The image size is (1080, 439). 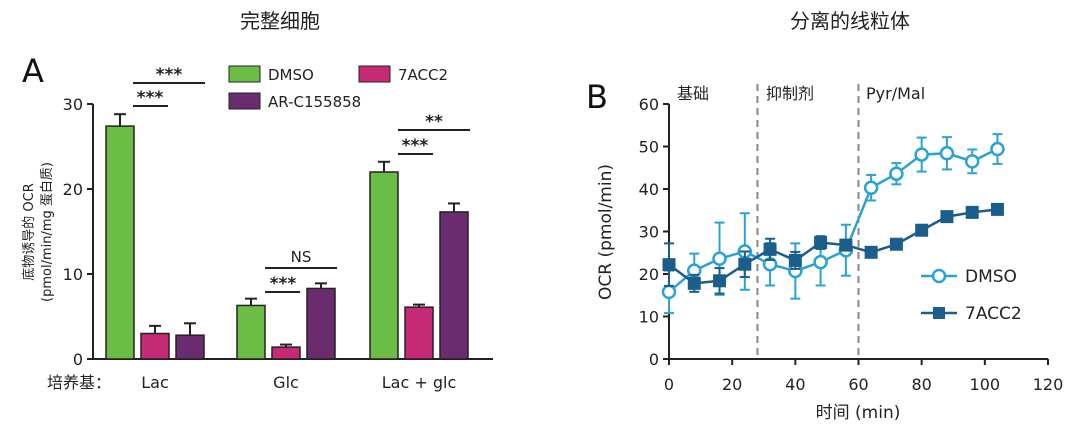 What do you see at coordinates (169, 75) in the screenshot?
I see `sig-label-lac-top: ***` at bounding box center [169, 75].